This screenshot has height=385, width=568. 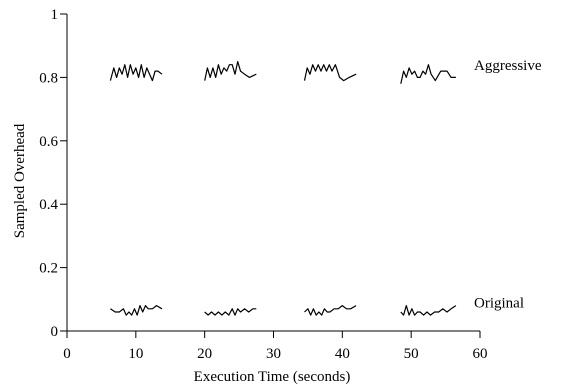 What do you see at coordinates (48, 205) in the screenshot?
I see `y-tick-label: 0.4` at bounding box center [48, 205].